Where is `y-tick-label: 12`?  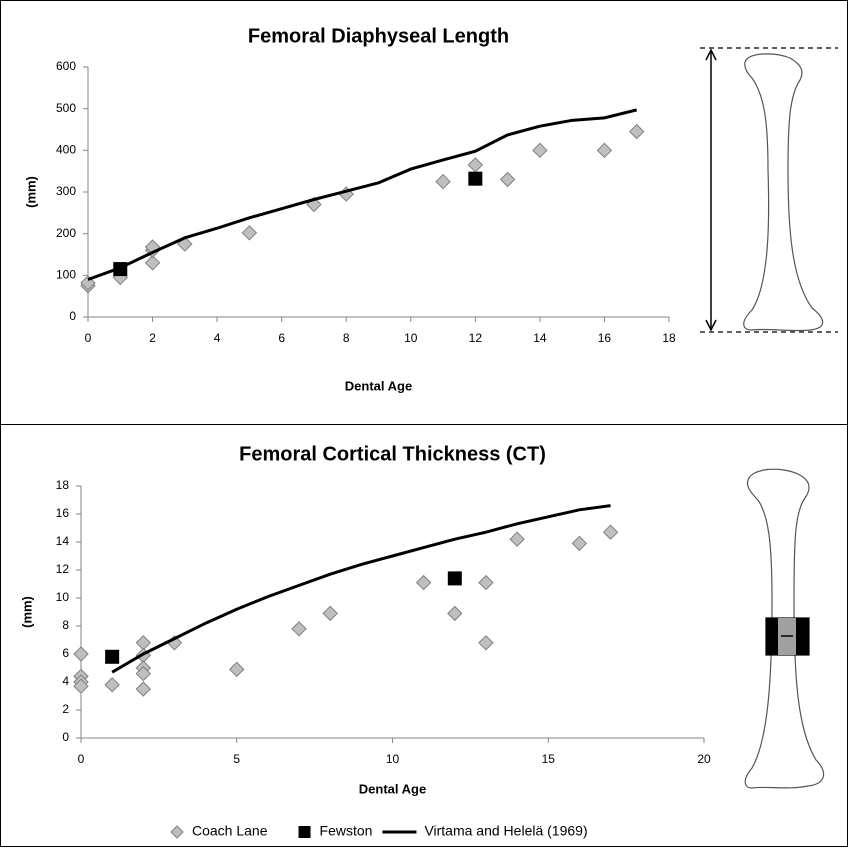 y-tick-label: 12 is located at coordinates (63, 569).